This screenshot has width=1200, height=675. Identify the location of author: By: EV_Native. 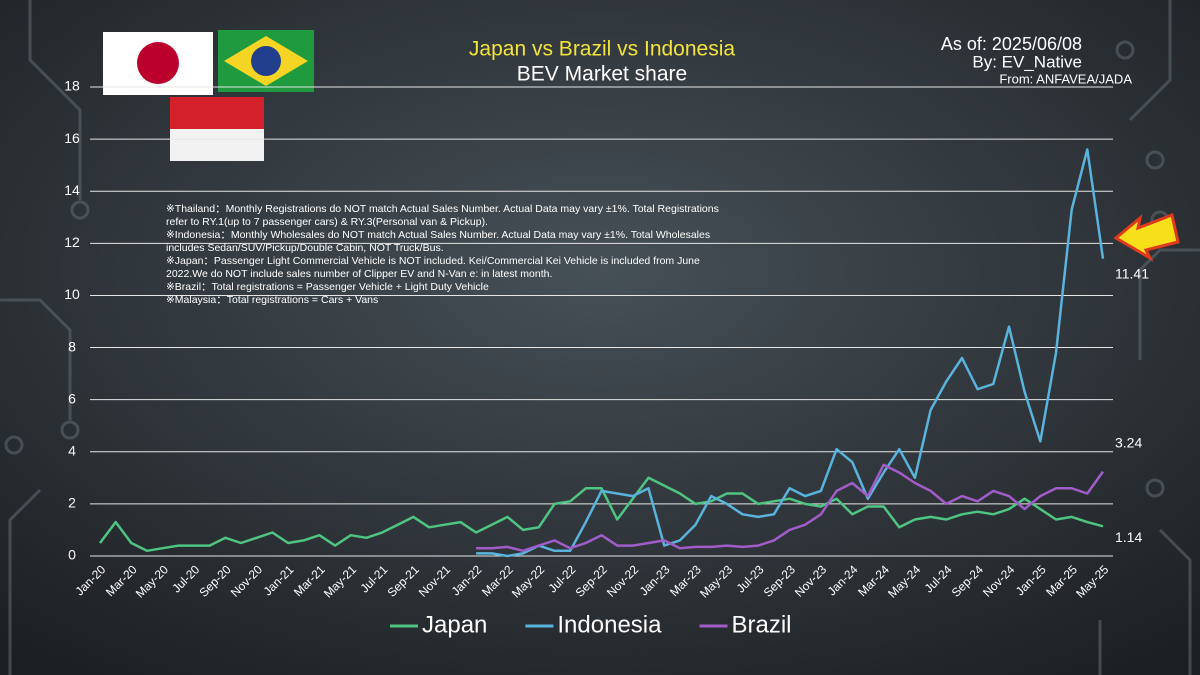
(1027, 61).